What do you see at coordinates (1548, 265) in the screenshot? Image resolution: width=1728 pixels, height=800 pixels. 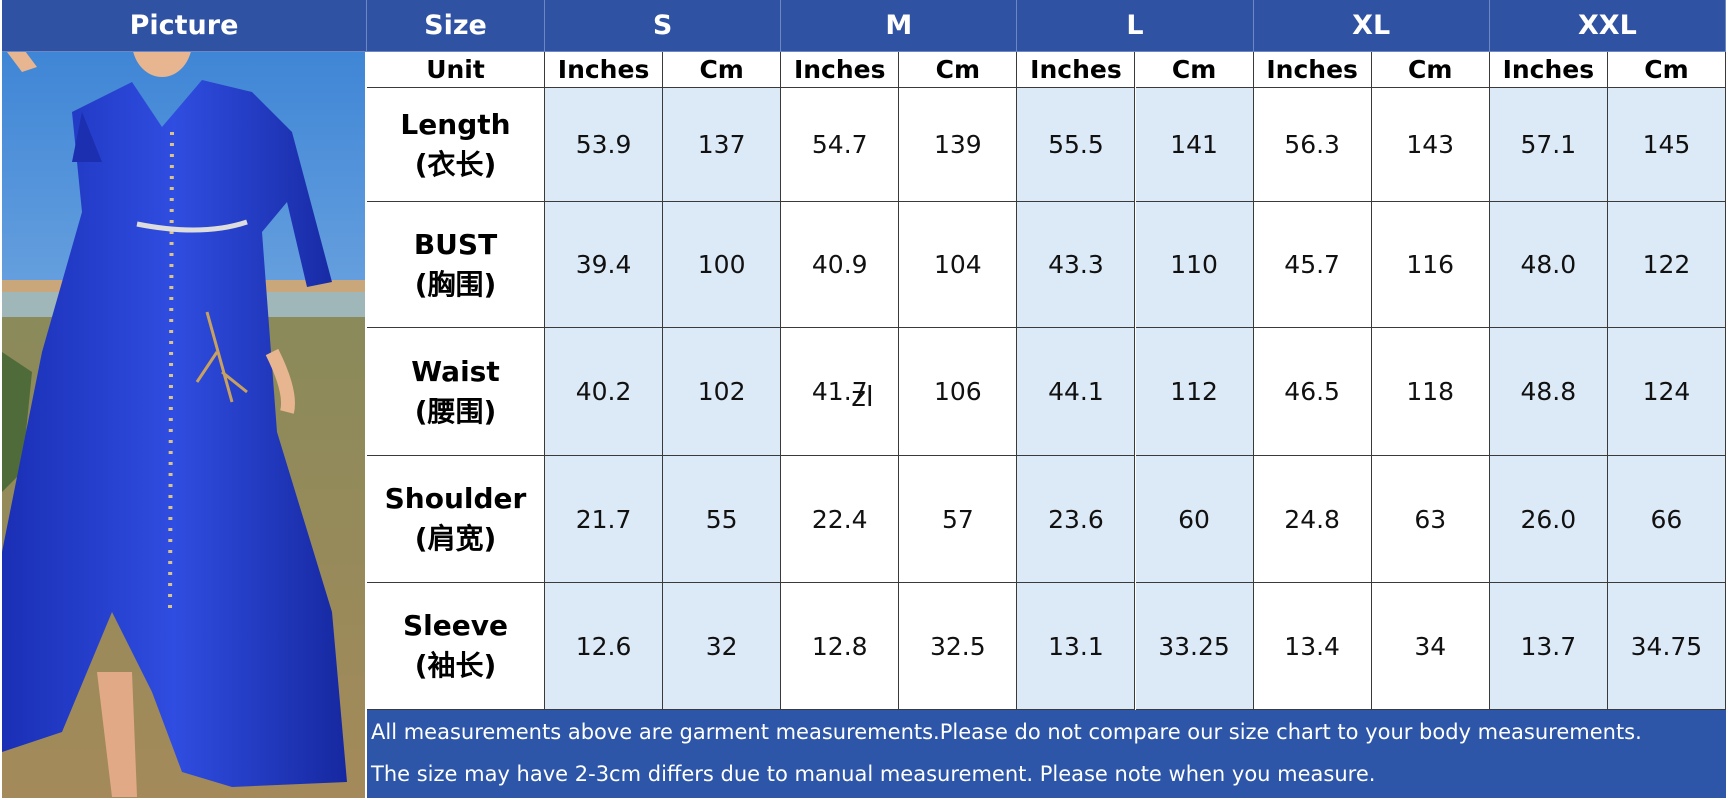 I see `value-cell: 48.0` at bounding box center [1548, 265].